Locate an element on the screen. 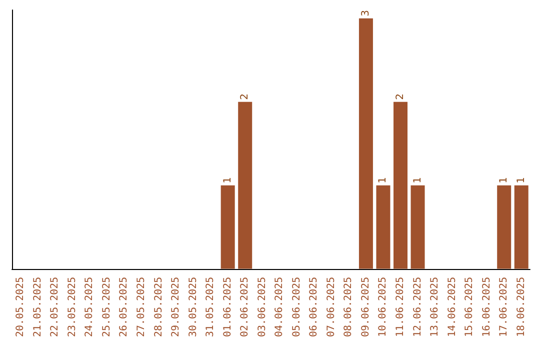 The image size is (540, 340). x-tick-label: 23.05.2025 is located at coordinates (72, 307).